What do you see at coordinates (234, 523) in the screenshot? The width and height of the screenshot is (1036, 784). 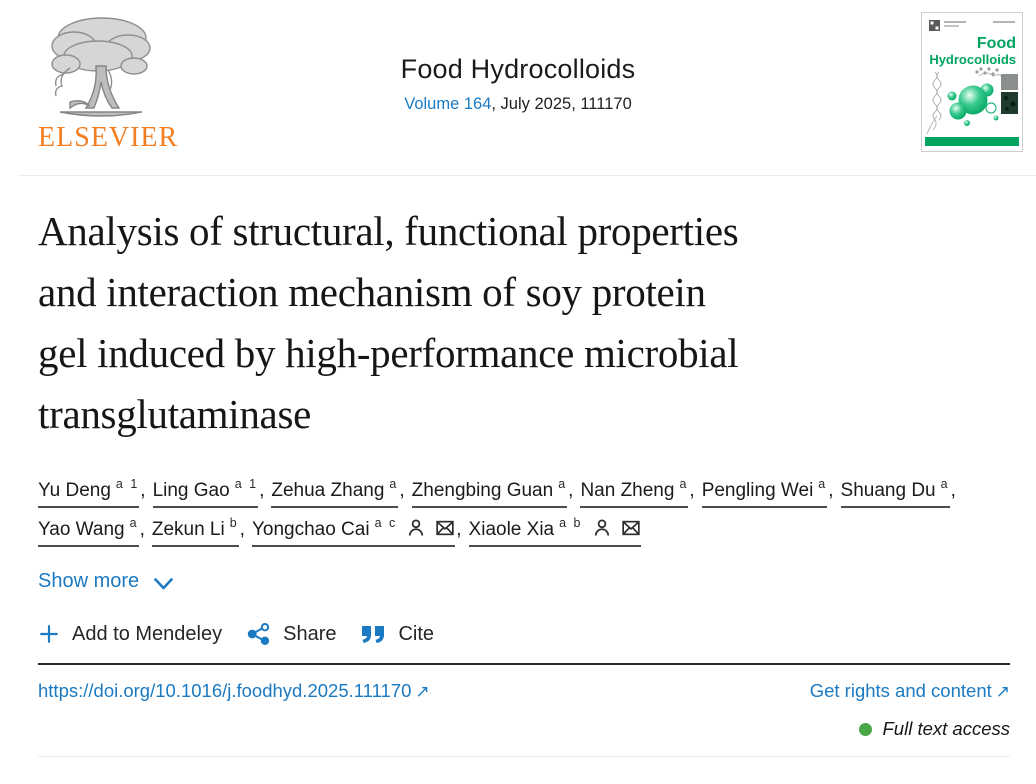 I see `author-affiliation-superscript: b` at bounding box center [234, 523].